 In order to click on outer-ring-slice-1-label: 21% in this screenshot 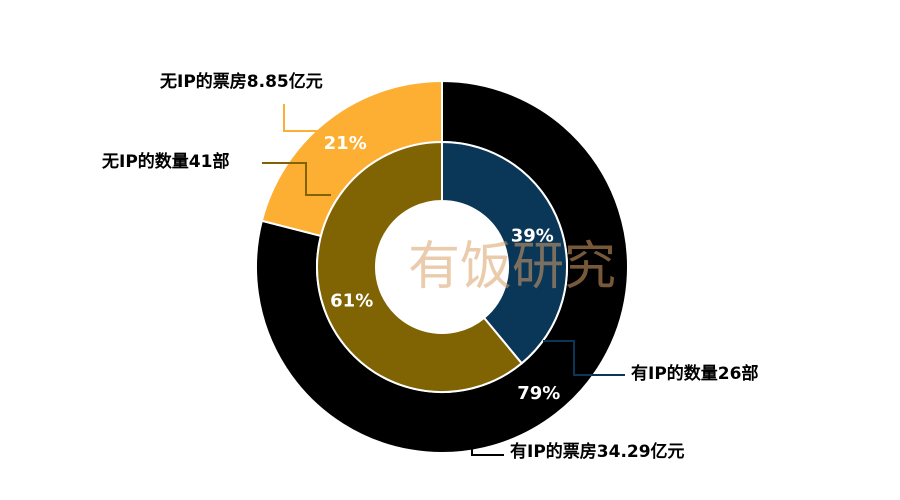, I will do `click(345, 143)`.